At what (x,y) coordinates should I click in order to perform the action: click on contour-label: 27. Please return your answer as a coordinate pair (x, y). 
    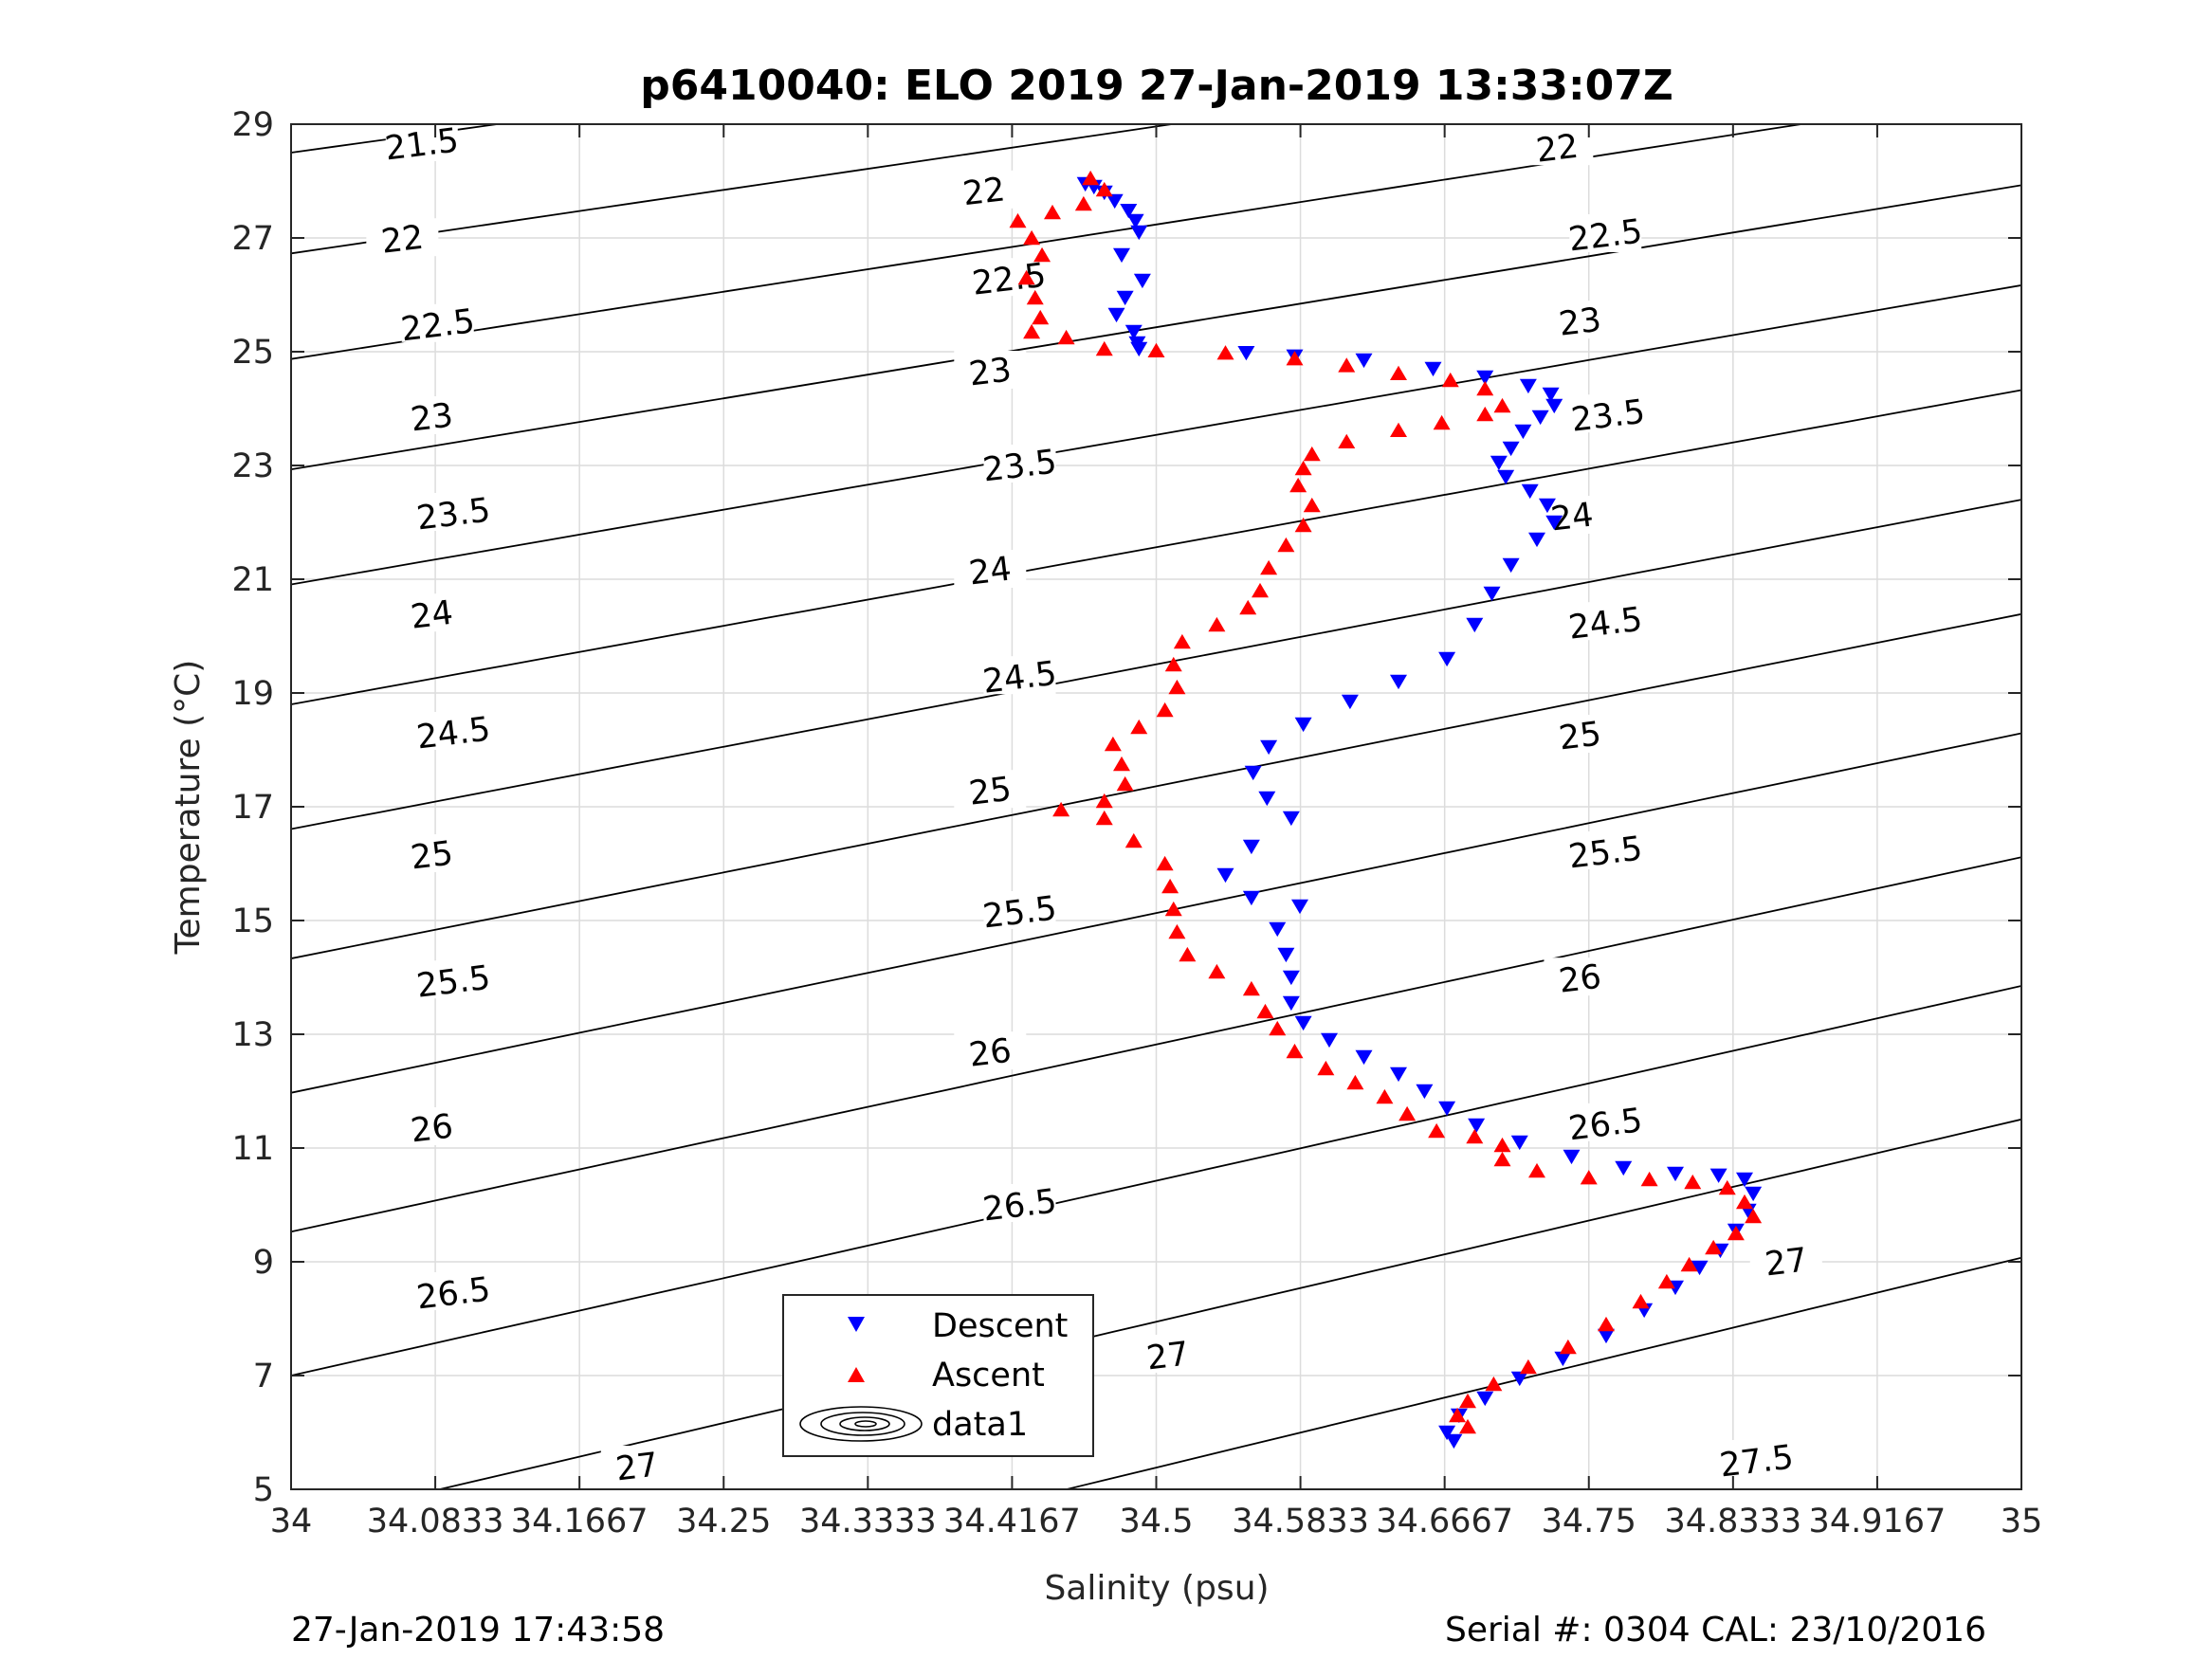
    Looking at the image, I should click on (636, 1467).